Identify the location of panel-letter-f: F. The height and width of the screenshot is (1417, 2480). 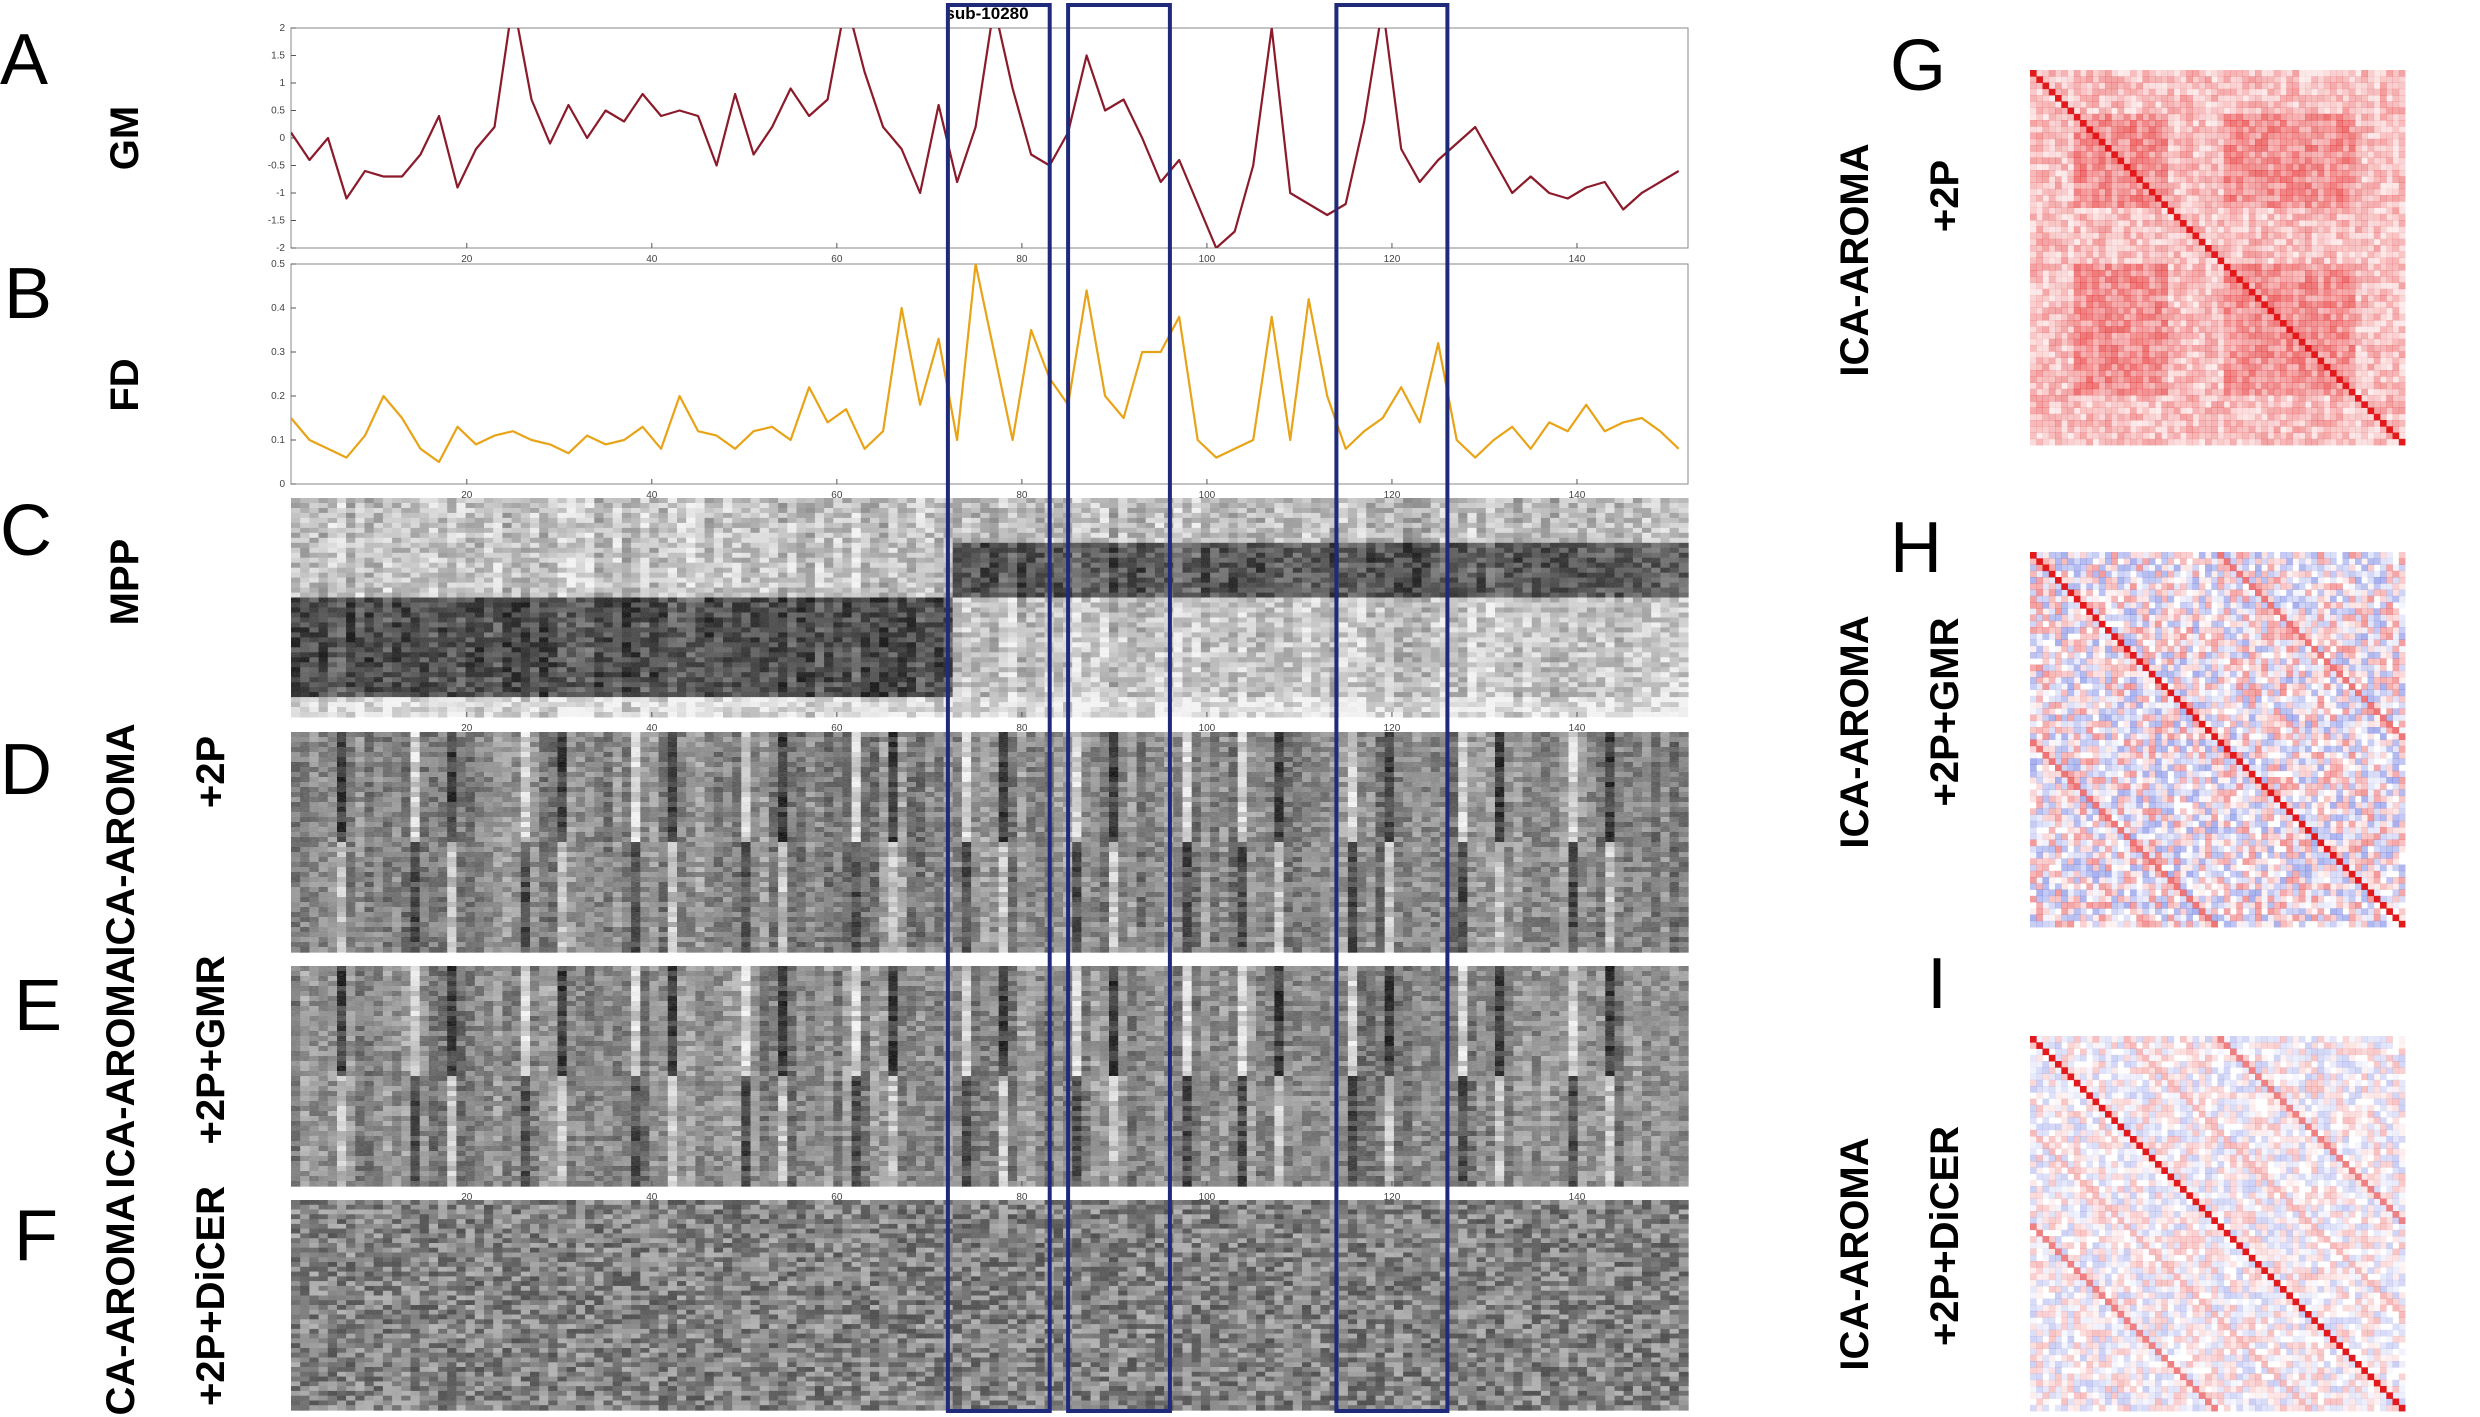
(36, 1236).